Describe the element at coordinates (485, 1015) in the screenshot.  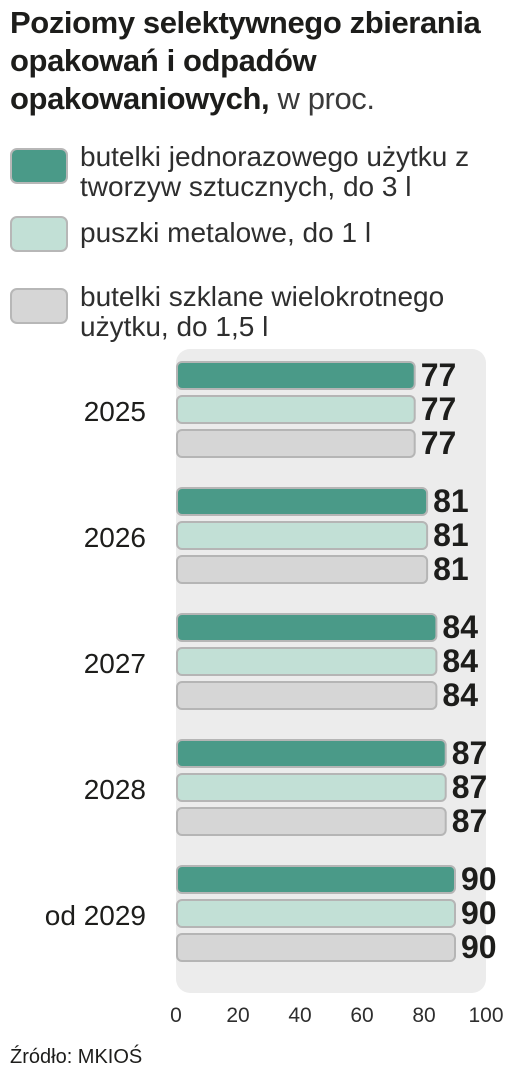
I see `x-tick-label-100: 100` at that location.